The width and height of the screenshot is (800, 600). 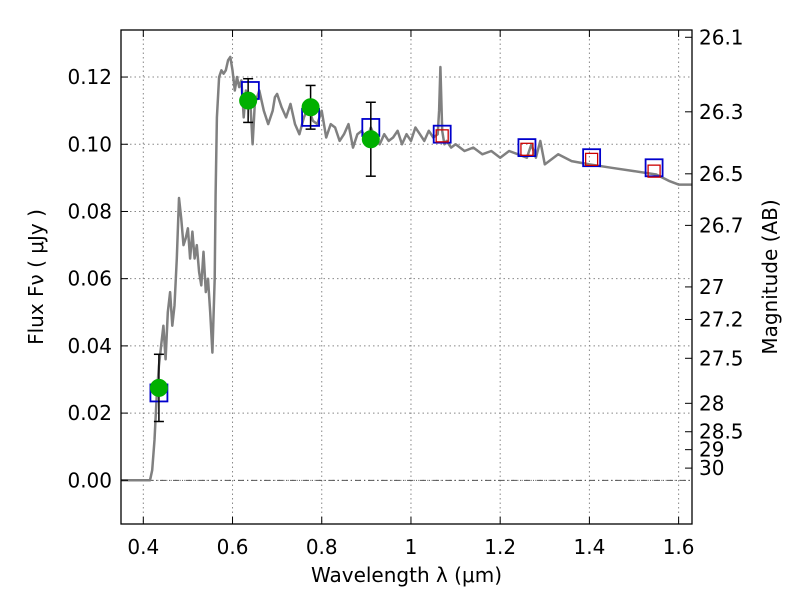 What do you see at coordinates (89, 279) in the screenshot?
I see `y-tick-label: 0.06` at bounding box center [89, 279].